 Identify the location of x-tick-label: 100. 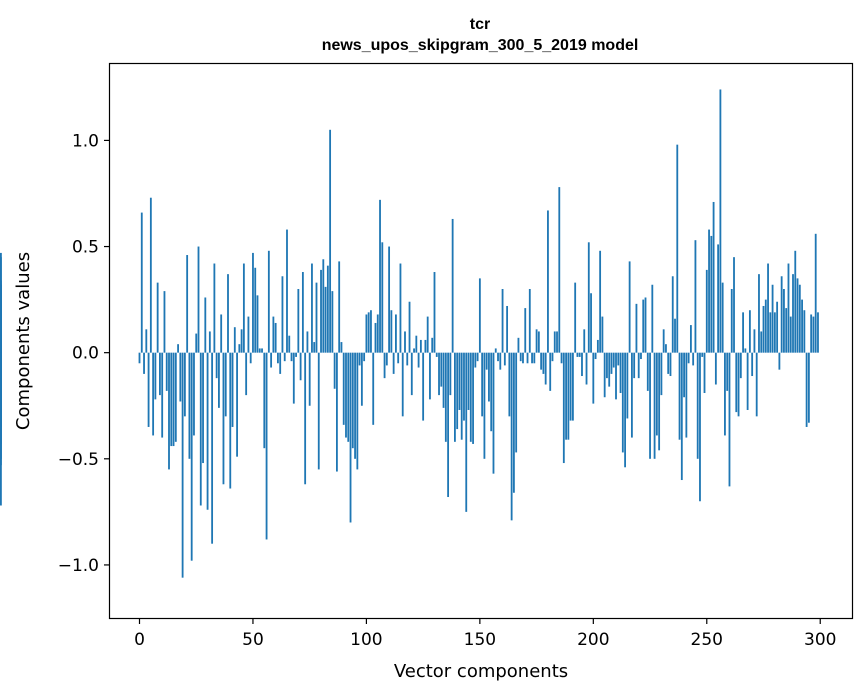
(366, 640).